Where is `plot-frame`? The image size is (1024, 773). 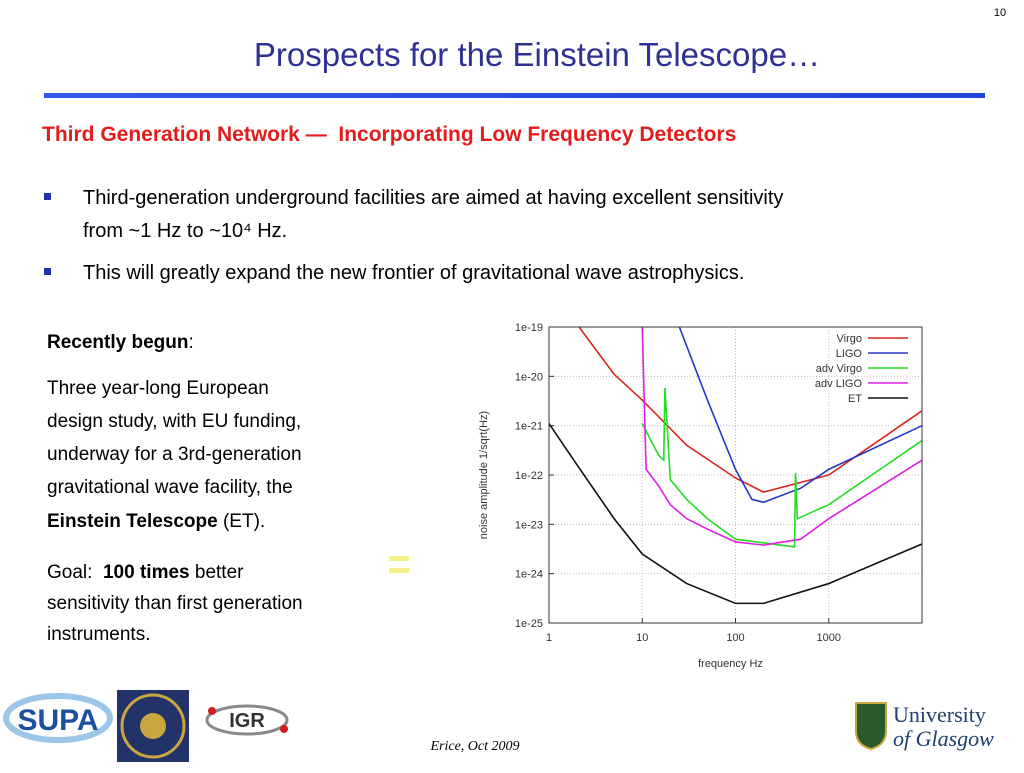 plot-frame is located at coordinates (735, 475).